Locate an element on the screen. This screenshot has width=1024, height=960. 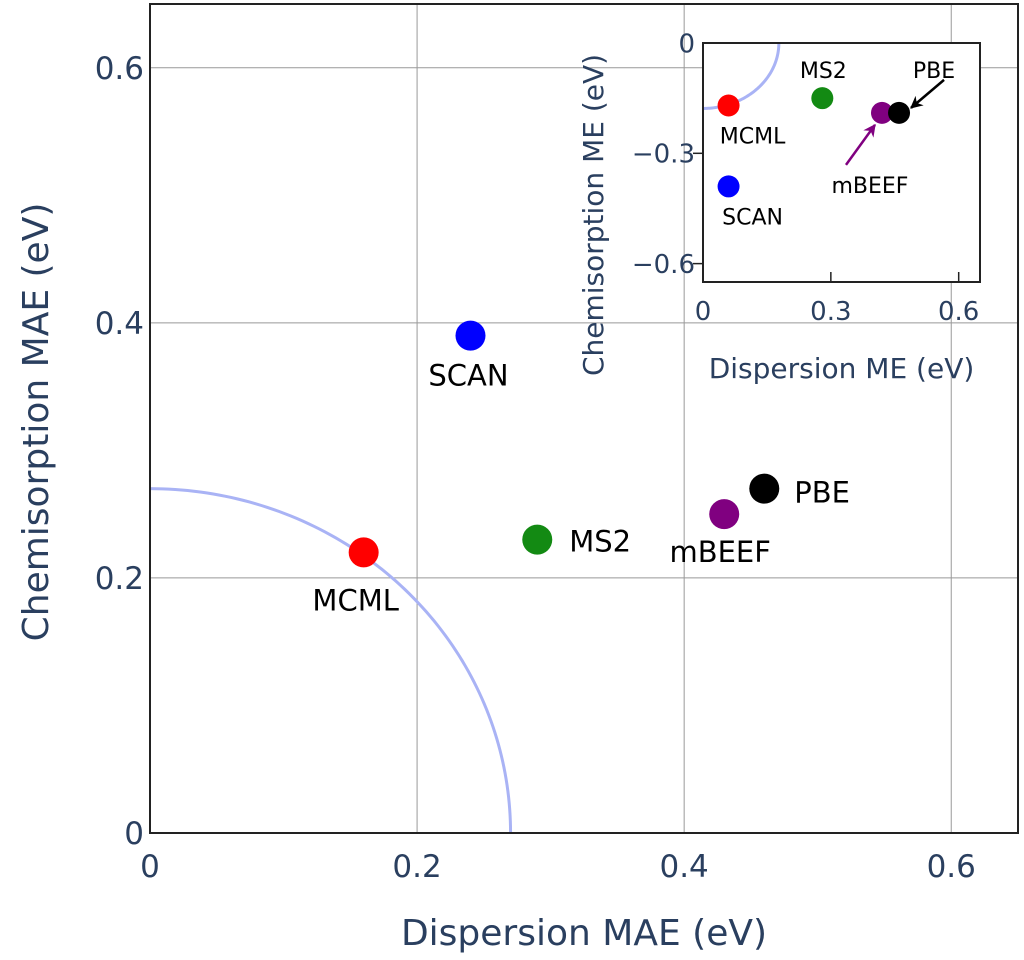
plot-frame is located at coordinates (841, 162).